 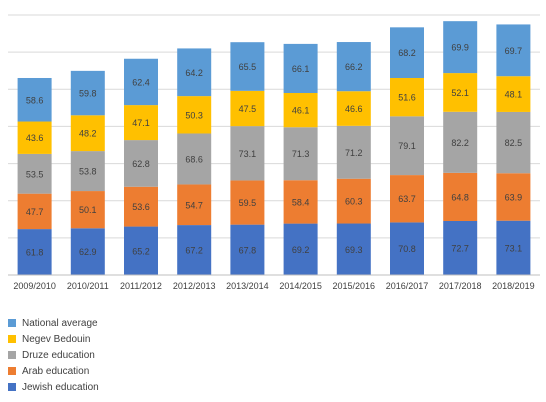 I want to click on data-label: 59.5, so click(x=248, y=203).